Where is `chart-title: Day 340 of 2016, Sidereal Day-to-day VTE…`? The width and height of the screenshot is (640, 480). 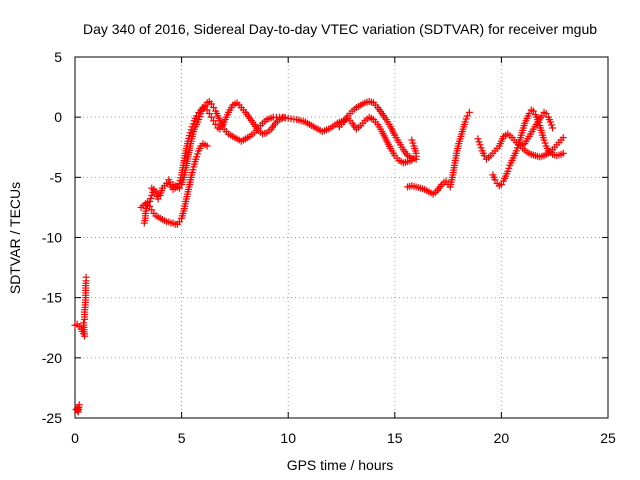
chart-title: Day 340 of 2016, Sidereal Day-to-day VTE… is located at coordinates (340, 29).